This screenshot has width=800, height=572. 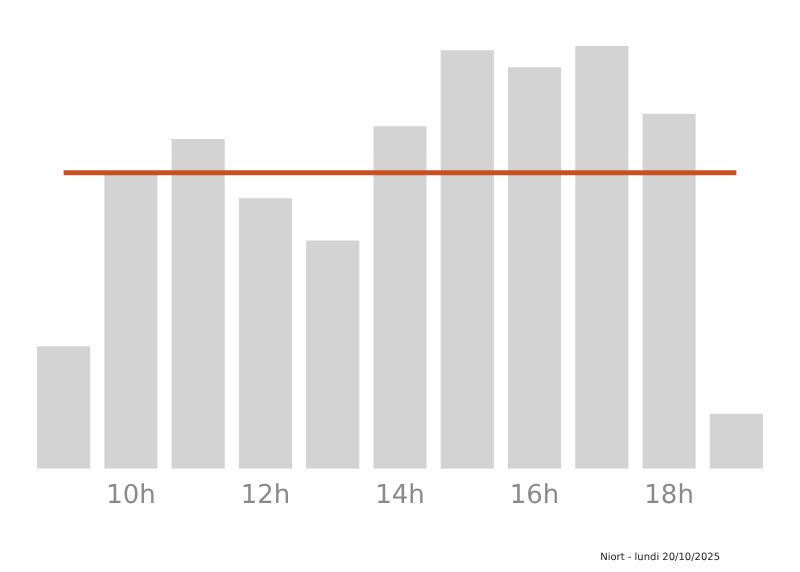 I want to click on x-tick-label: 18h, so click(x=669, y=496).